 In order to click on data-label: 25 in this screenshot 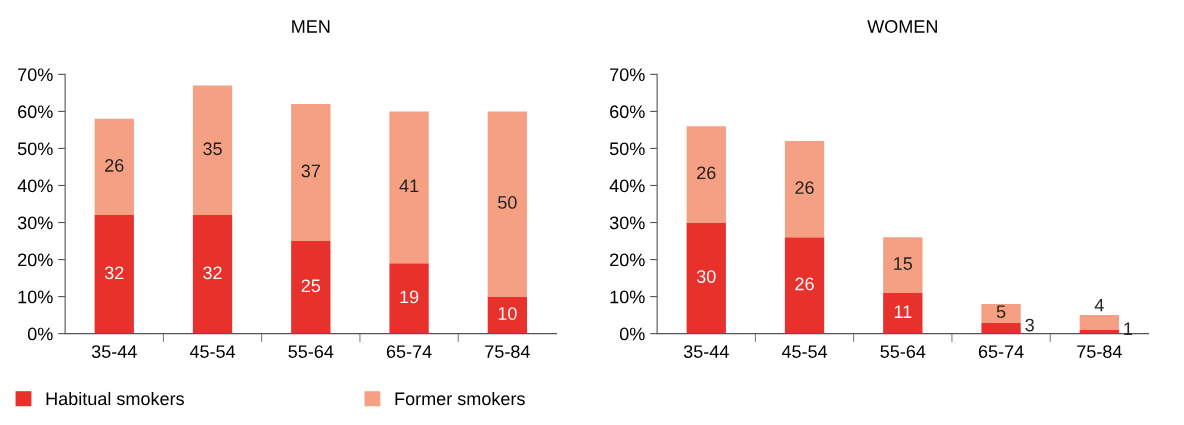, I will do `click(311, 286)`.